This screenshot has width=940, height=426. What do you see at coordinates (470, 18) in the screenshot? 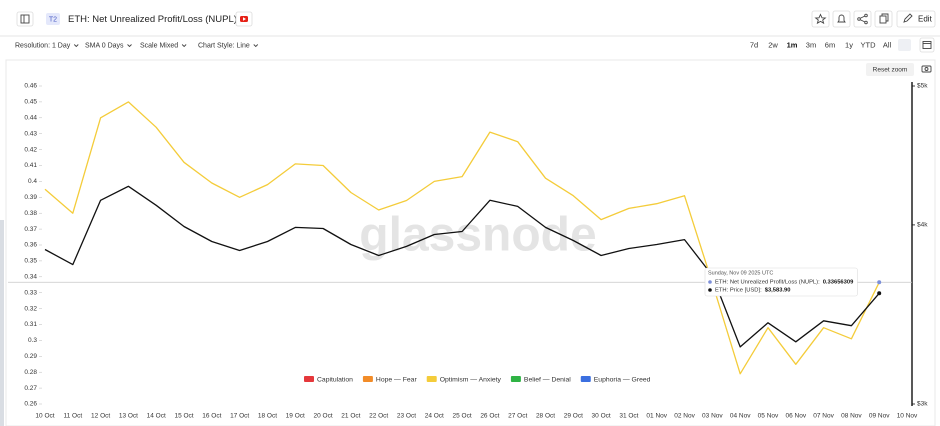
I see `header-bar` at bounding box center [470, 18].